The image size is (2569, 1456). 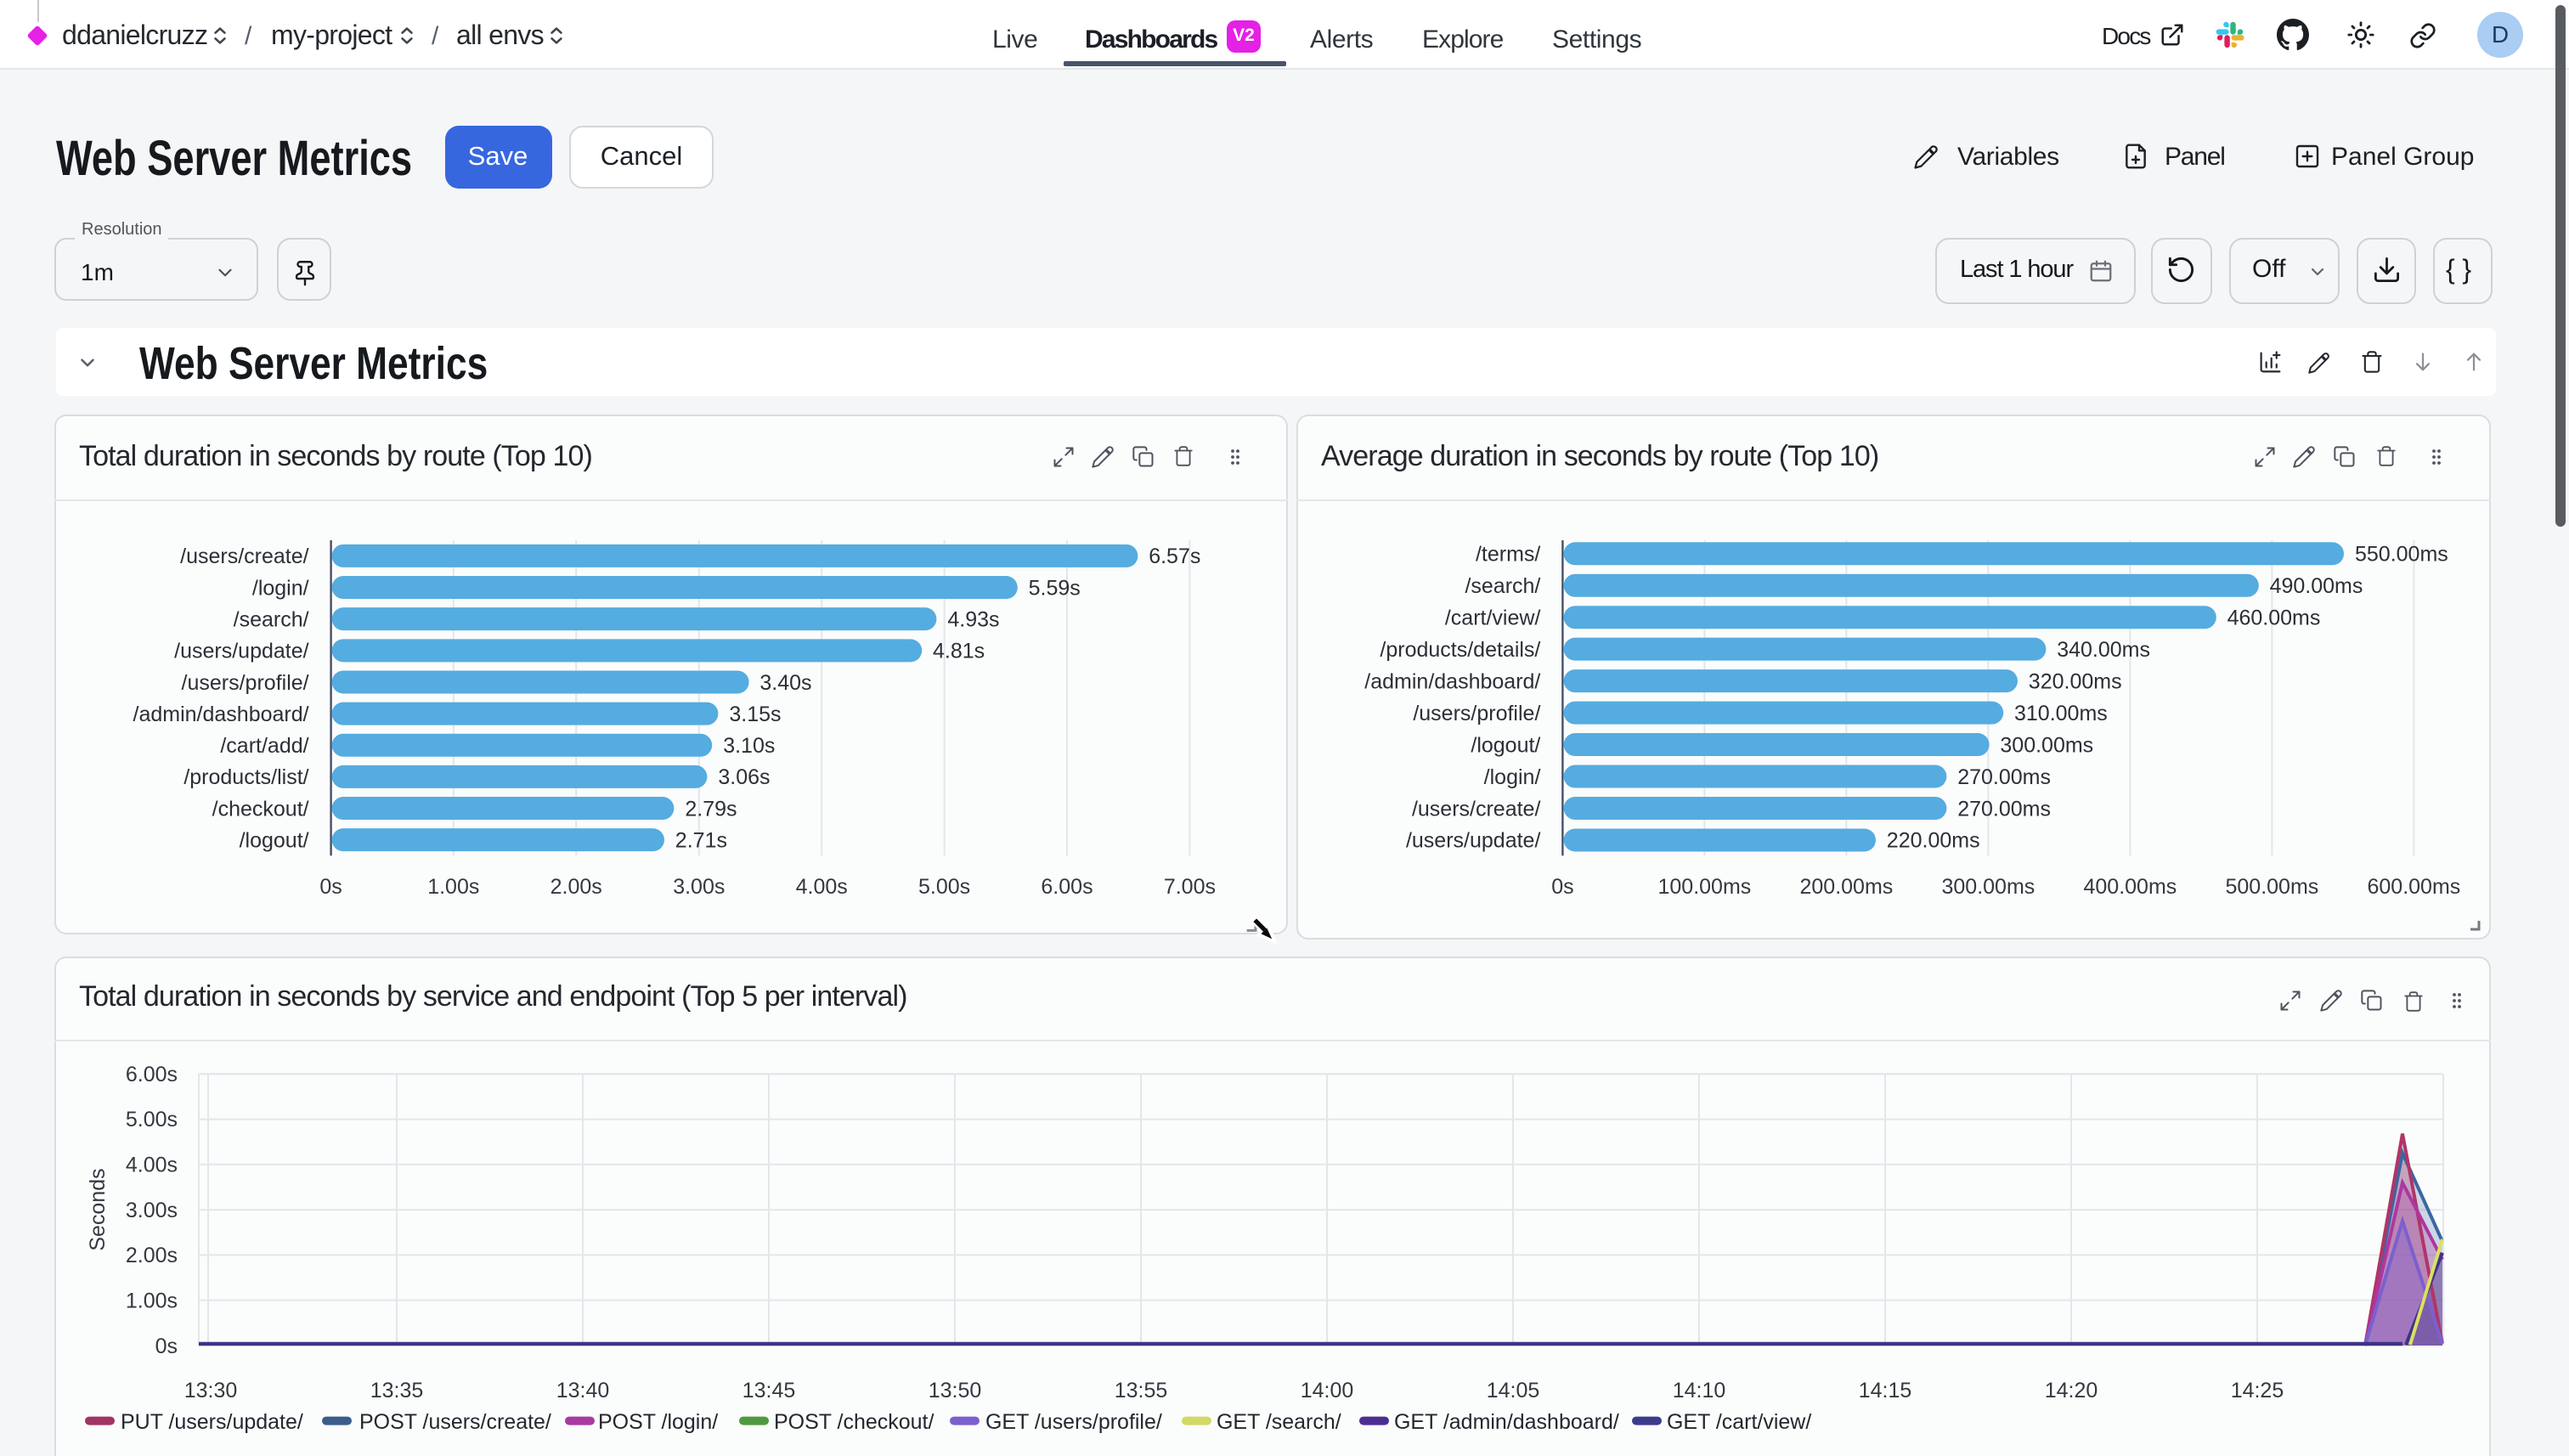 What do you see at coordinates (2401, 555) in the screenshot?
I see `svg-text: 550.00ms` at bounding box center [2401, 555].